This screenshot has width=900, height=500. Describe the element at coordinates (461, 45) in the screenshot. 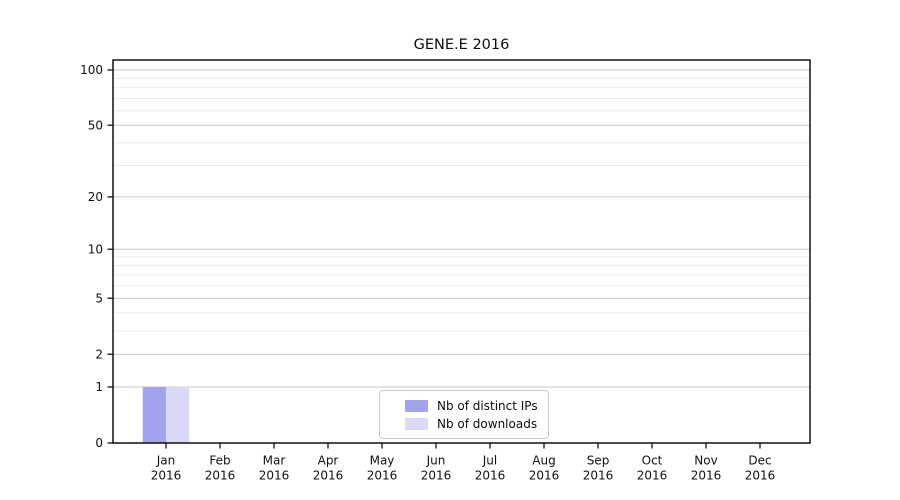

I see `chart-title: GENE.E 2016` at that location.